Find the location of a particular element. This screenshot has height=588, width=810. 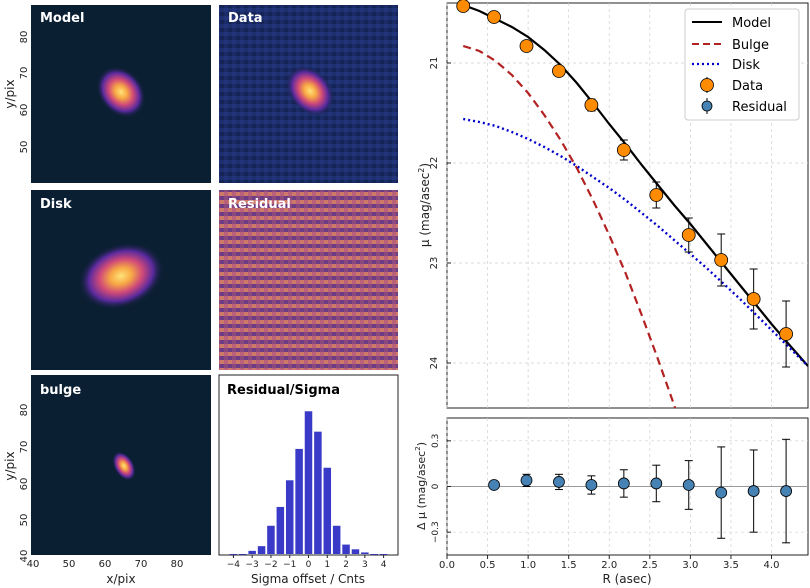

image-ytick: 40 is located at coordinates (24, 556).